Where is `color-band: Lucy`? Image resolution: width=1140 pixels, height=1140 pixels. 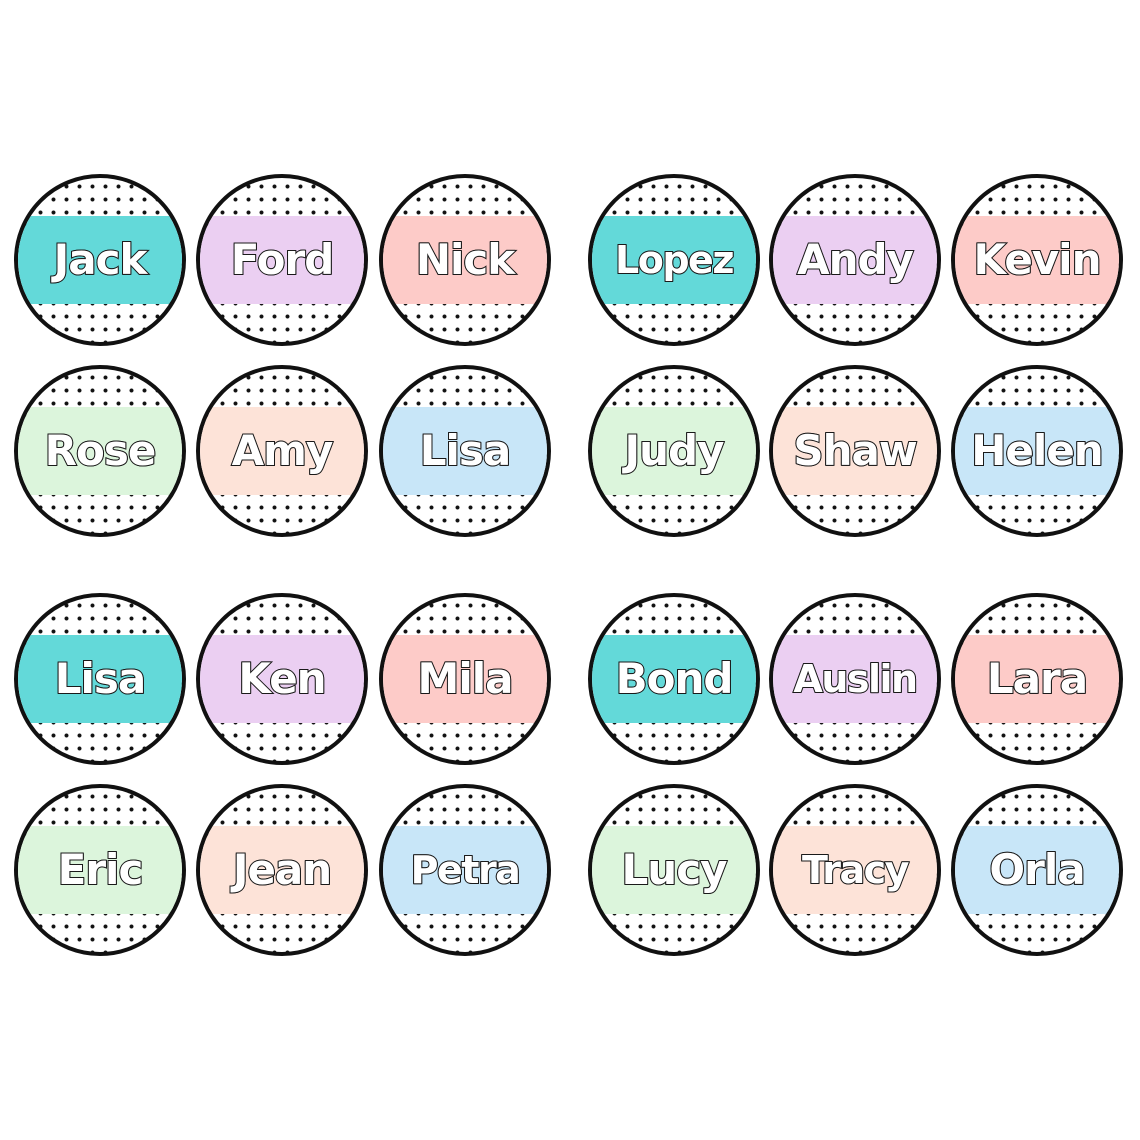 color-band: Lucy is located at coordinates (674, 870).